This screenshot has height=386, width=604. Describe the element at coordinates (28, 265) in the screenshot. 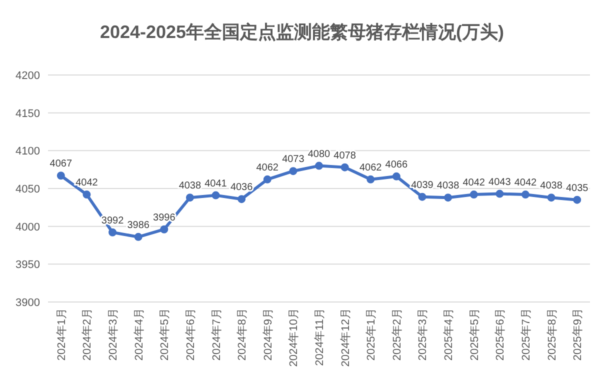

I see `y-tick-label: 3950` at that location.